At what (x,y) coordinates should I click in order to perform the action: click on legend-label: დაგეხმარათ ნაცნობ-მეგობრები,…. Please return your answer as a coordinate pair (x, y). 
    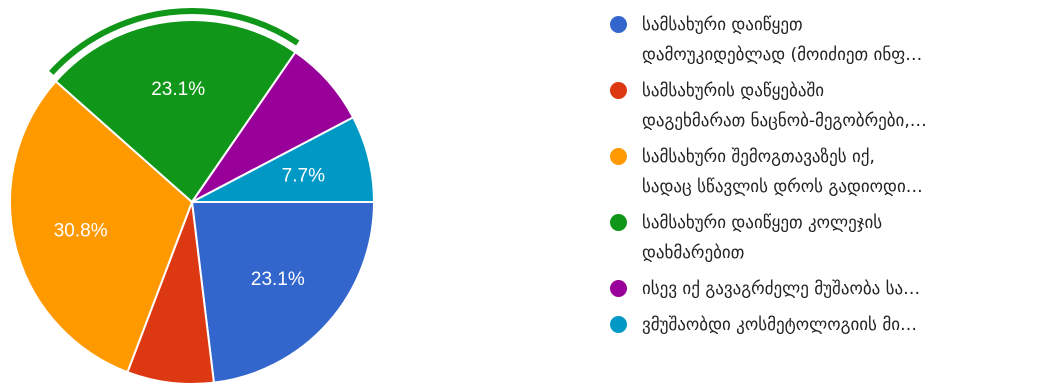
    Looking at the image, I should click on (784, 121).